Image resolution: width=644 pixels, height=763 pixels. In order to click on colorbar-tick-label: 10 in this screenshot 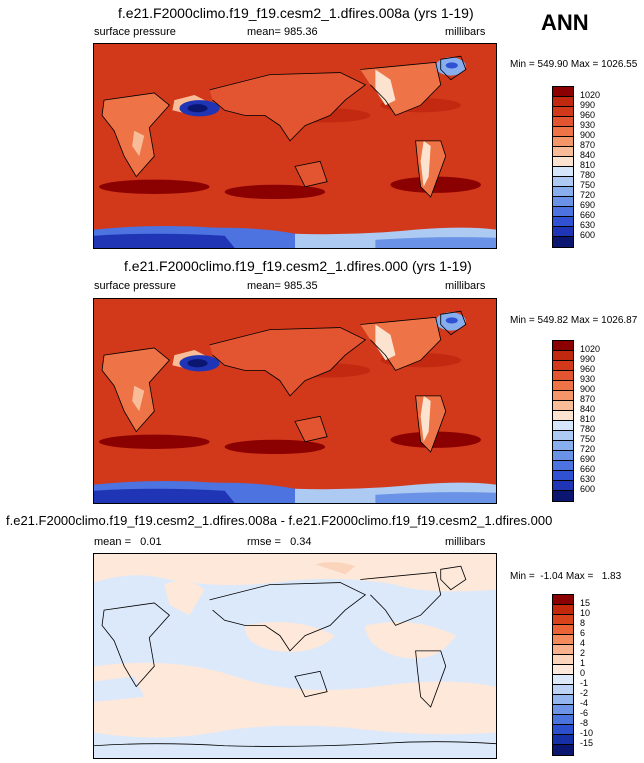, I will do `click(585, 613)`.